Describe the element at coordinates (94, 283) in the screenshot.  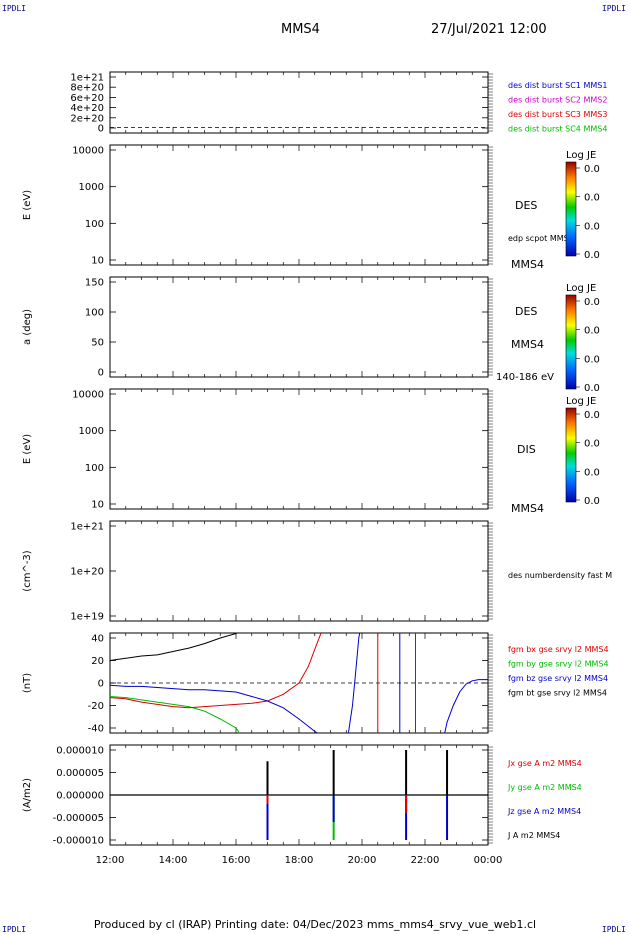
I see `y-tick-label-panel-3: 150` at that location.